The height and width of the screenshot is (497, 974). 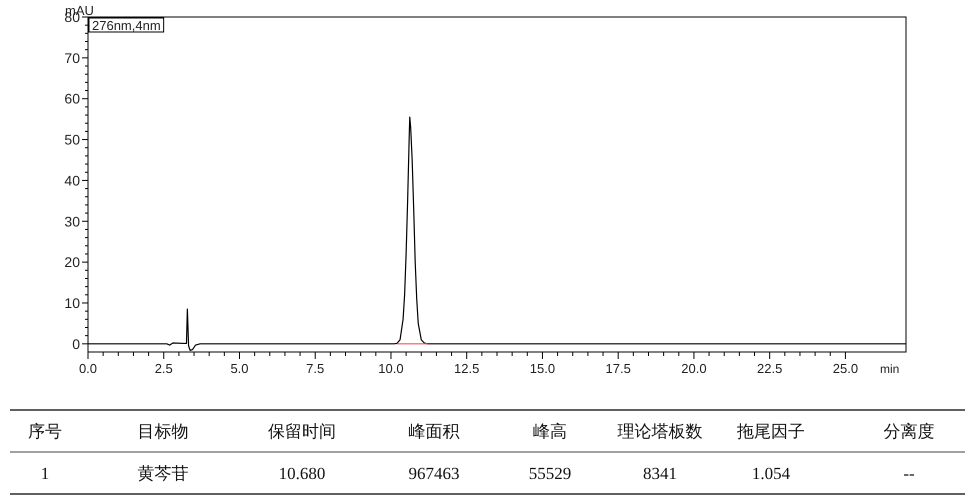 What do you see at coordinates (660, 473) in the screenshot?
I see `text: 8341` at bounding box center [660, 473].